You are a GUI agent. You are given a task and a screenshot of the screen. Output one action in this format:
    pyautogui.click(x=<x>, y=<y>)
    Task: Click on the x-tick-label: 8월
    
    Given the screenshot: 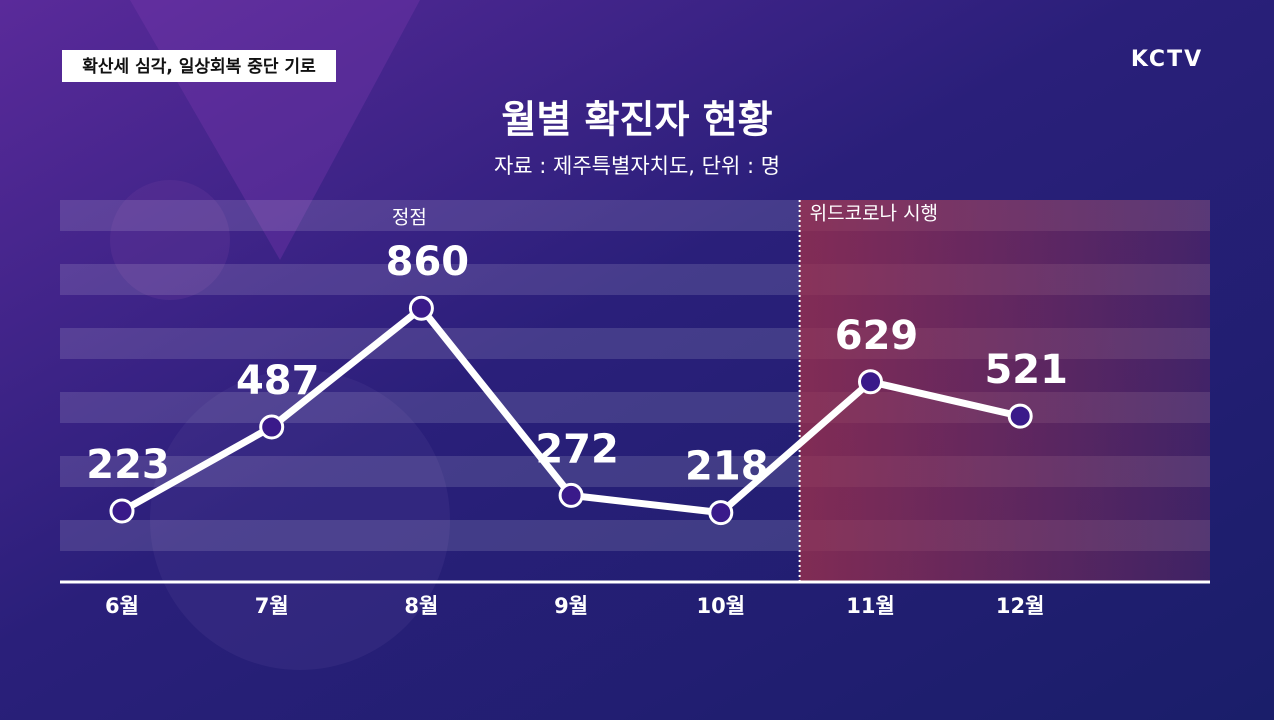 What is the action you would take?
    pyautogui.click(x=421, y=606)
    